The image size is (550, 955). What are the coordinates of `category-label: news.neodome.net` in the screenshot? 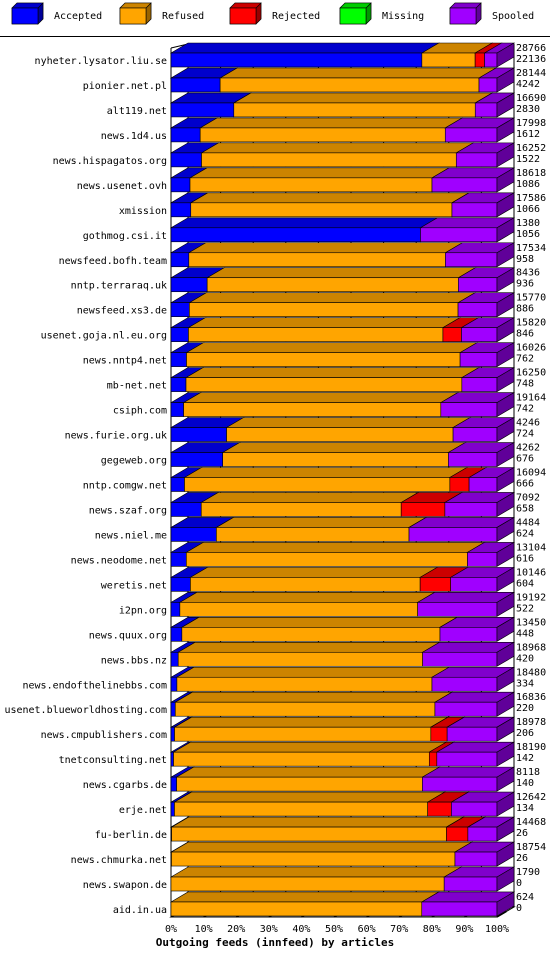 It's located at (119, 560).